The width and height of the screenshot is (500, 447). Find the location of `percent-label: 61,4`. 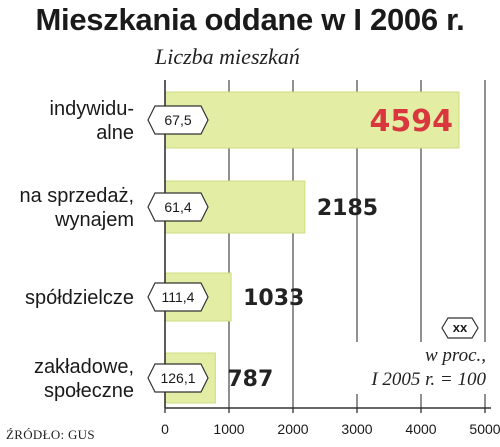

percent-label: 61,4 is located at coordinates (177, 207).